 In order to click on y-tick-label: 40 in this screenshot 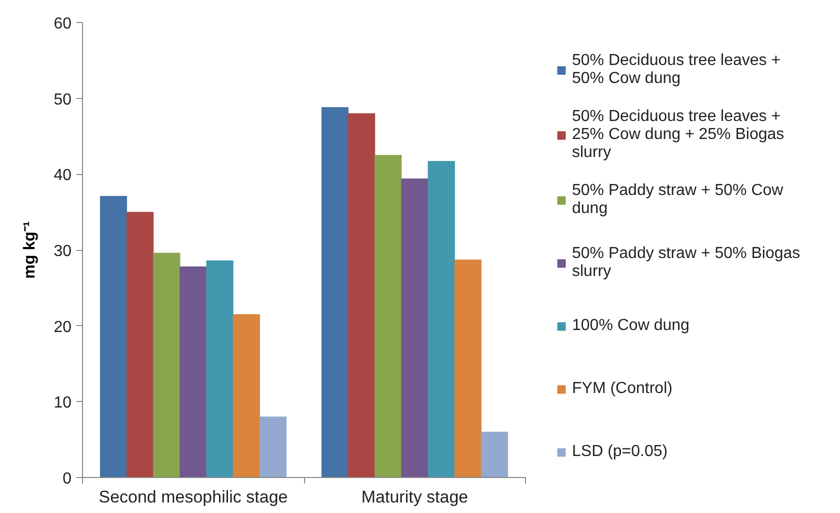, I will do `click(63, 175)`.